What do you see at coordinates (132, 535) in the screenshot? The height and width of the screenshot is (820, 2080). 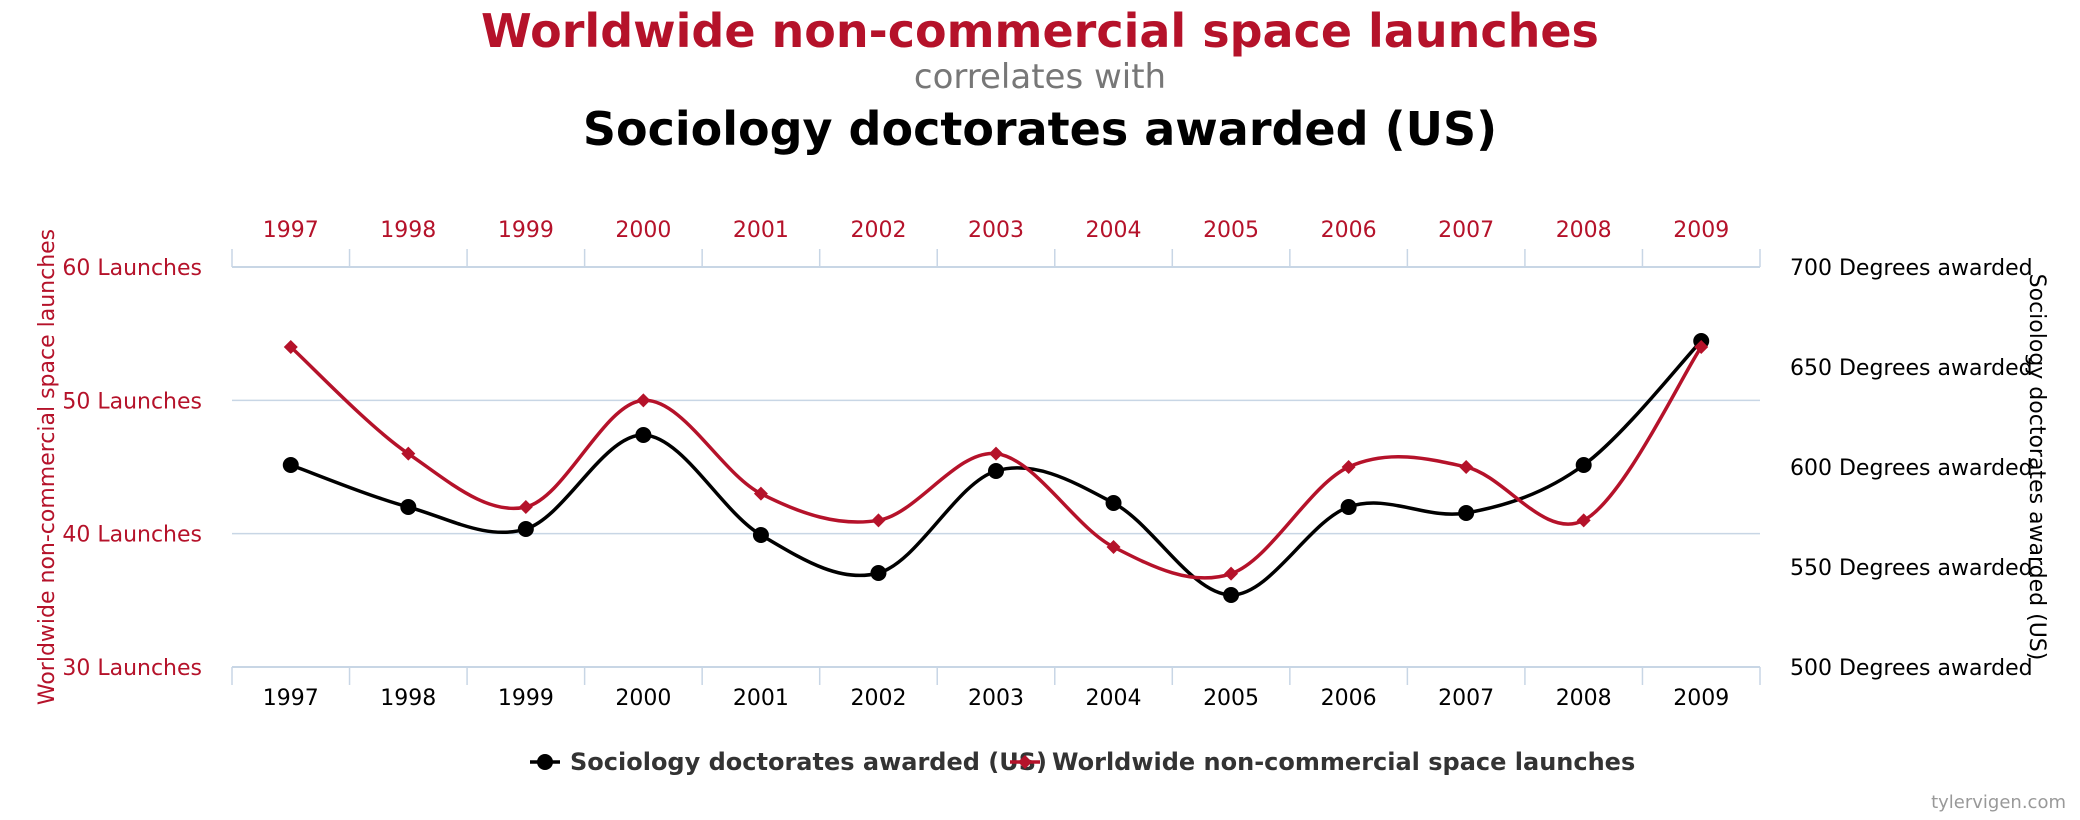 I see `left-y-tick-label: 40 Launches` at bounding box center [132, 535].